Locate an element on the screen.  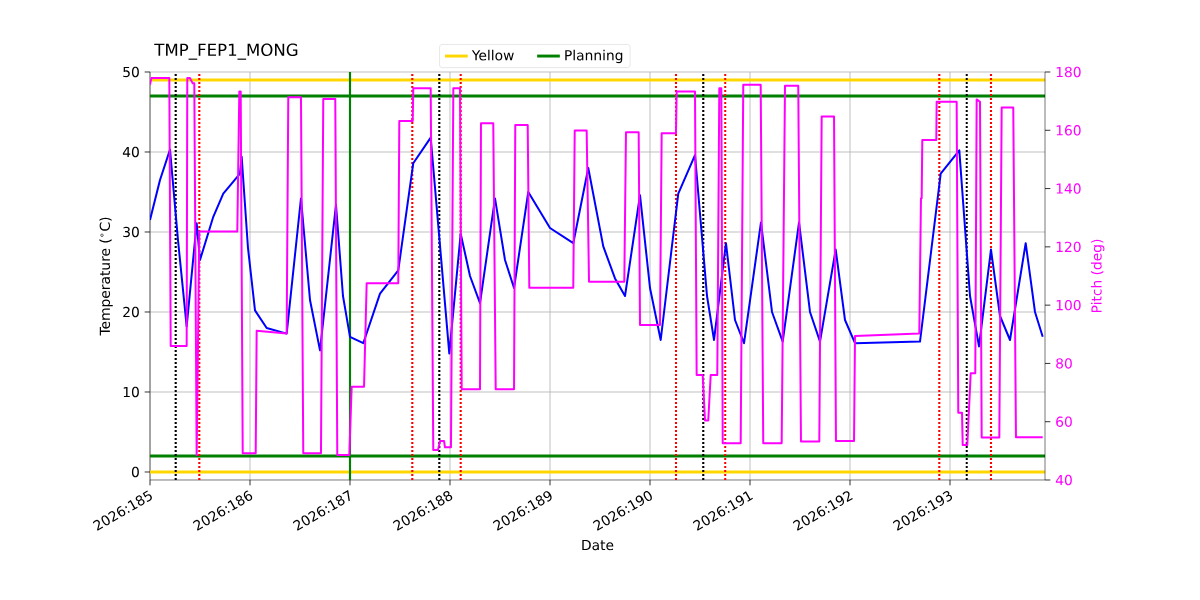
y-tick-label: 30 is located at coordinates (131, 232).